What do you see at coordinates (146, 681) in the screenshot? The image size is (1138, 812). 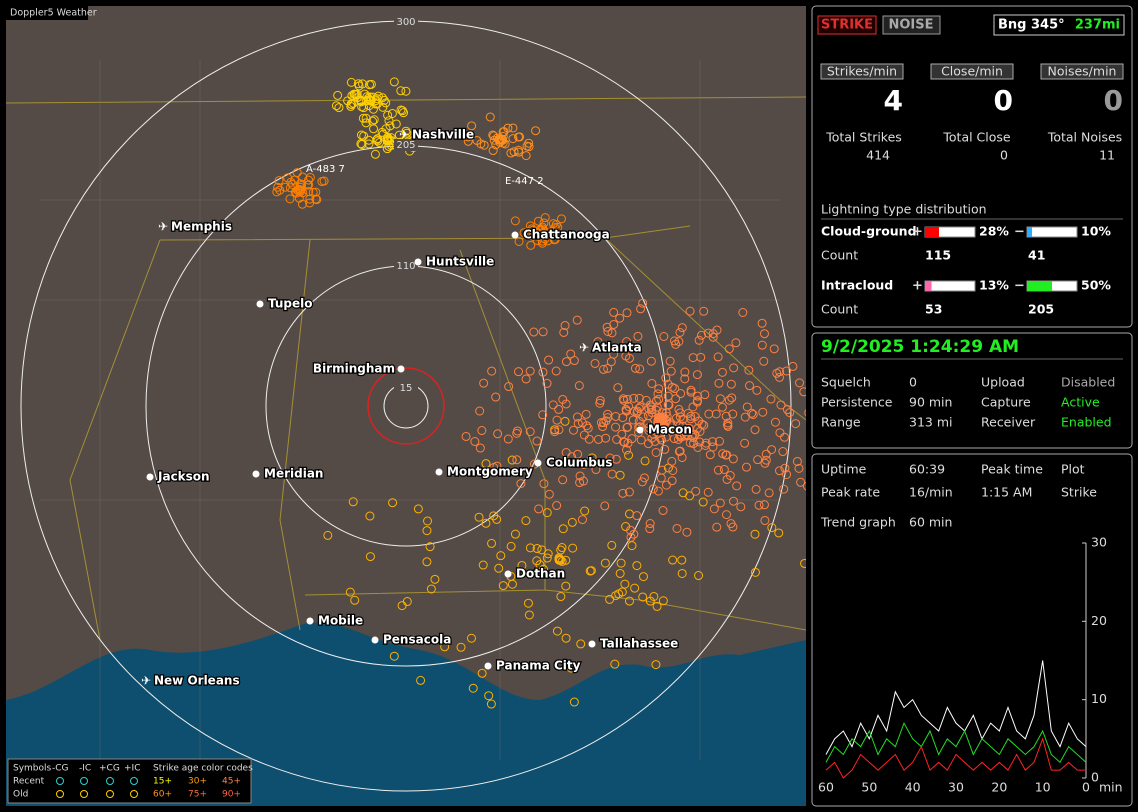 I see `airport-icon: ✈` at bounding box center [146, 681].